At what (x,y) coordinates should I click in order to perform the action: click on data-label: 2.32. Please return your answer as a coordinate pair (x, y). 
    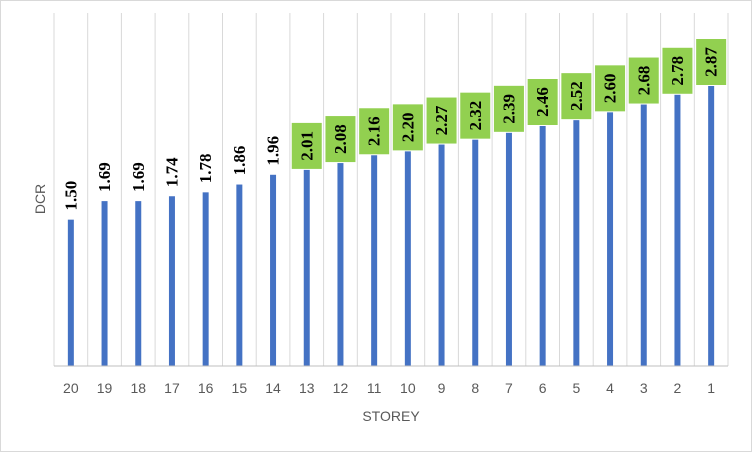
    Looking at the image, I should click on (475, 116).